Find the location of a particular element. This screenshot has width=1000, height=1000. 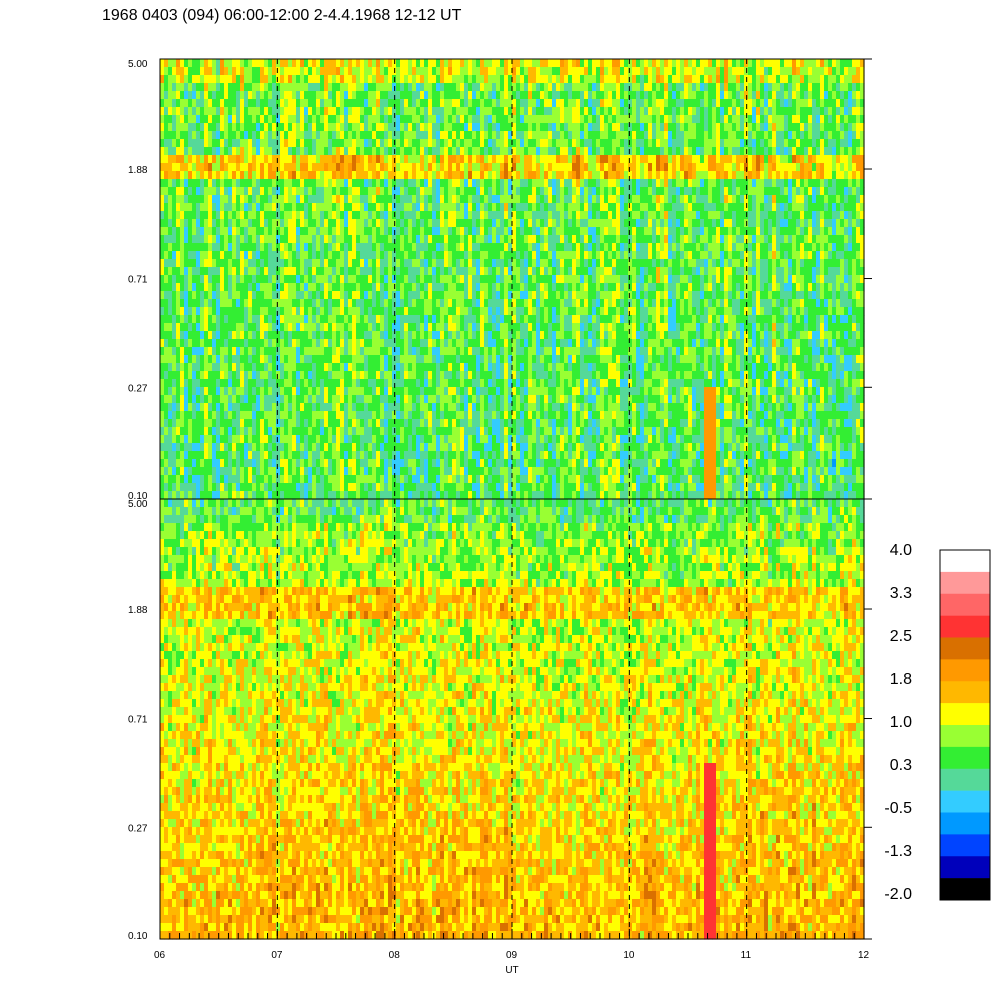

colorbar-label: 1.0 is located at coordinates (901, 722).